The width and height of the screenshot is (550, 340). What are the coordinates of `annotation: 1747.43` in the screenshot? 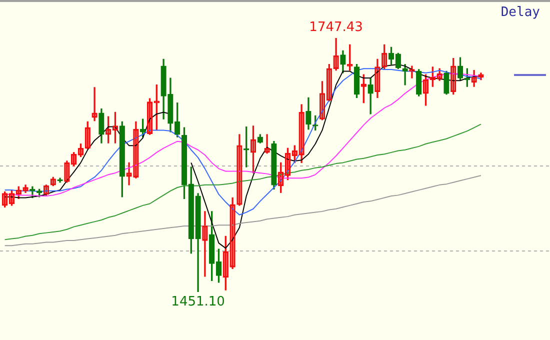 It's located at (336, 28).